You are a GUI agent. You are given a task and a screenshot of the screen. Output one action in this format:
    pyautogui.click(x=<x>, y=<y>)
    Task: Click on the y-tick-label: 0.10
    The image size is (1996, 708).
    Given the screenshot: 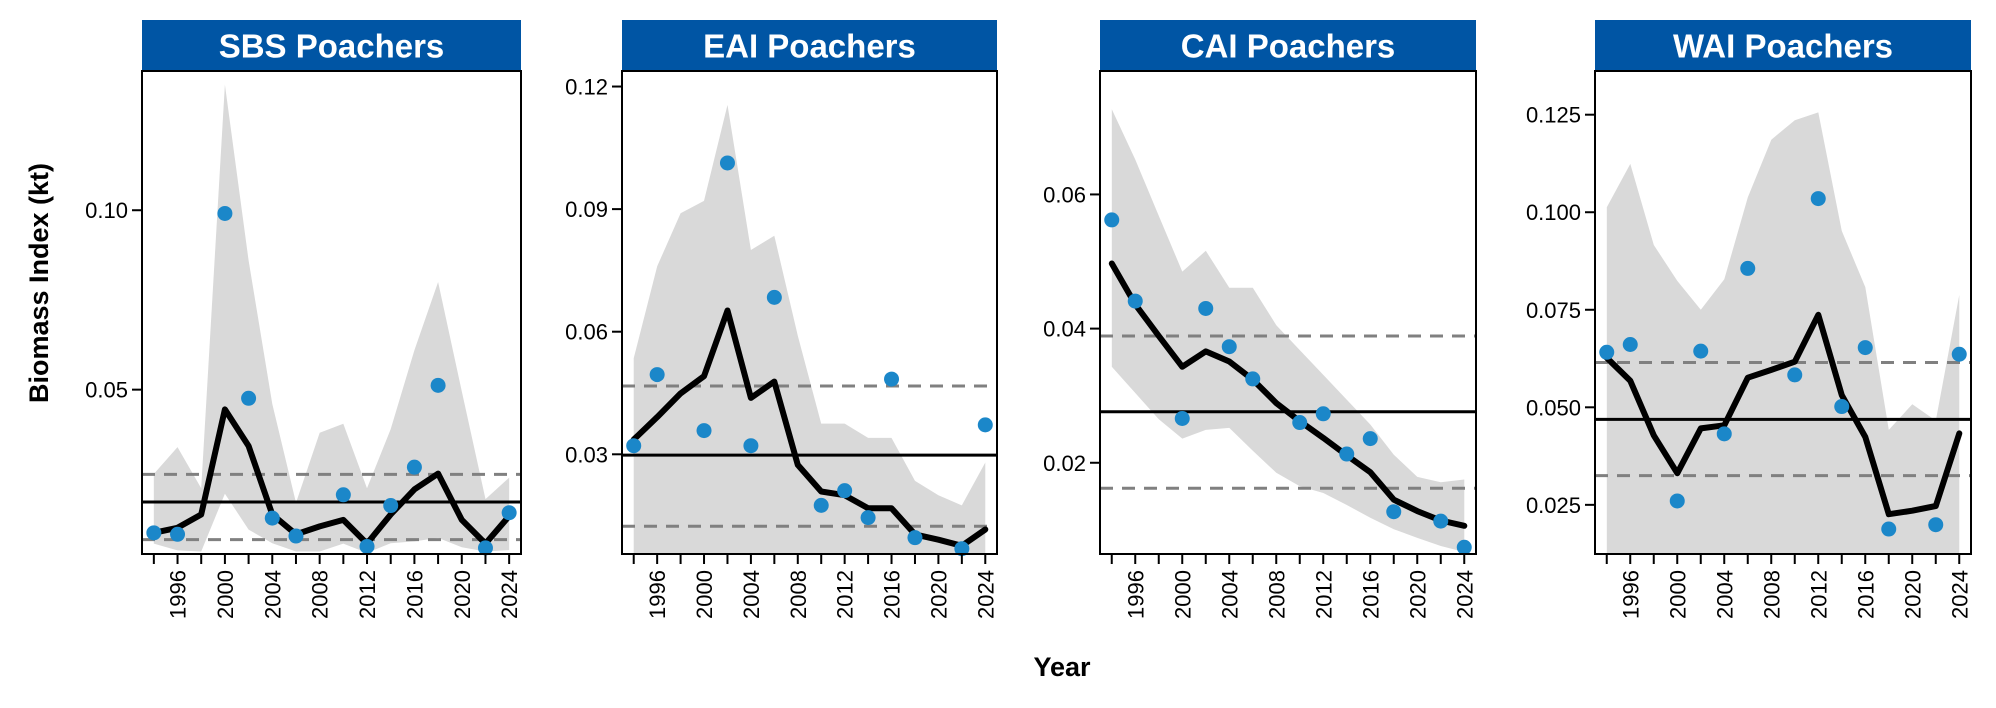 What is the action you would take?
    pyautogui.click(x=106, y=210)
    